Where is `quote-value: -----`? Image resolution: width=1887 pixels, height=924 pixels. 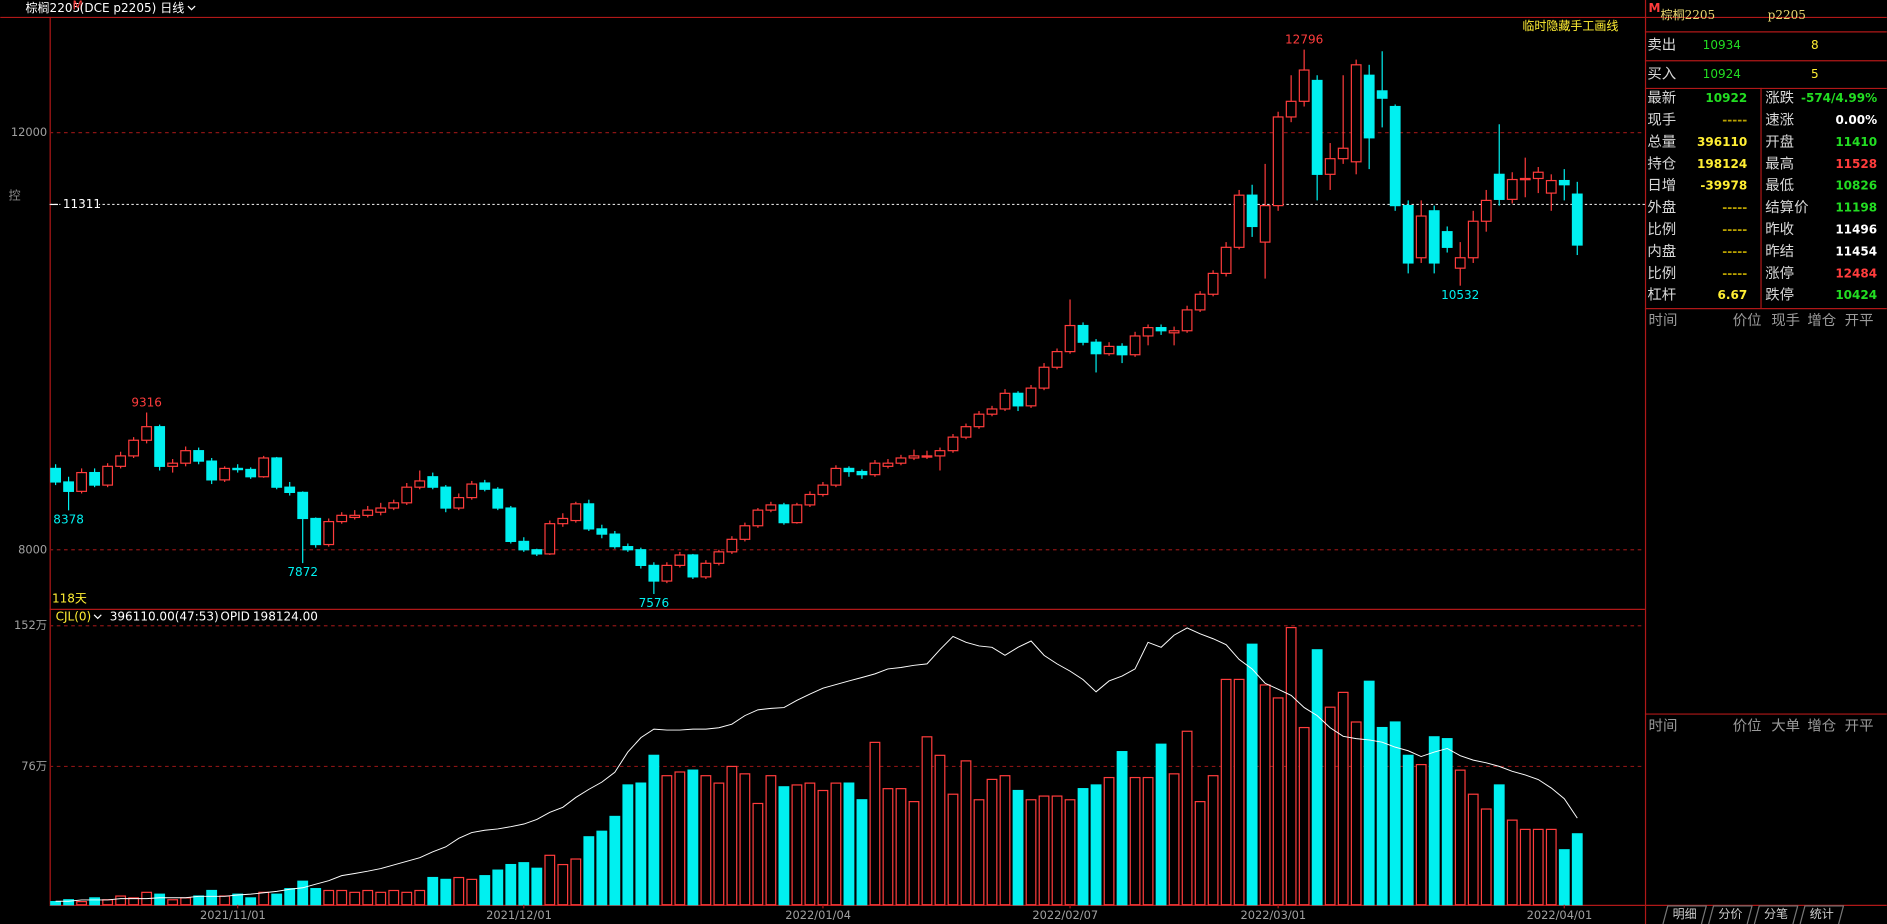
quote-value: ----- is located at coordinates (1734, 230).